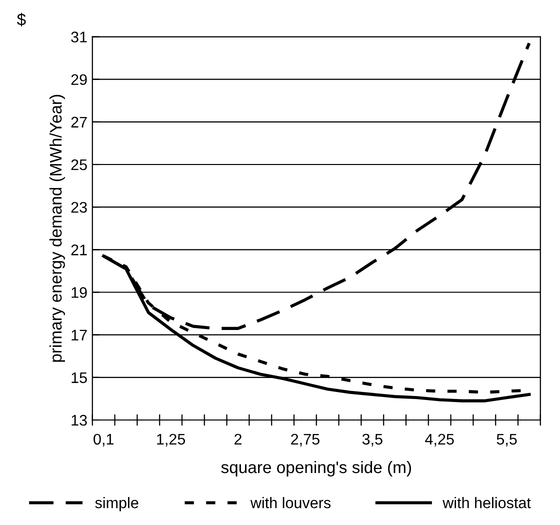 The width and height of the screenshot is (560, 525). What do you see at coordinates (290, 502) in the screenshot?
I see `legend-label: with louvers` at bounding box center [290, 502].